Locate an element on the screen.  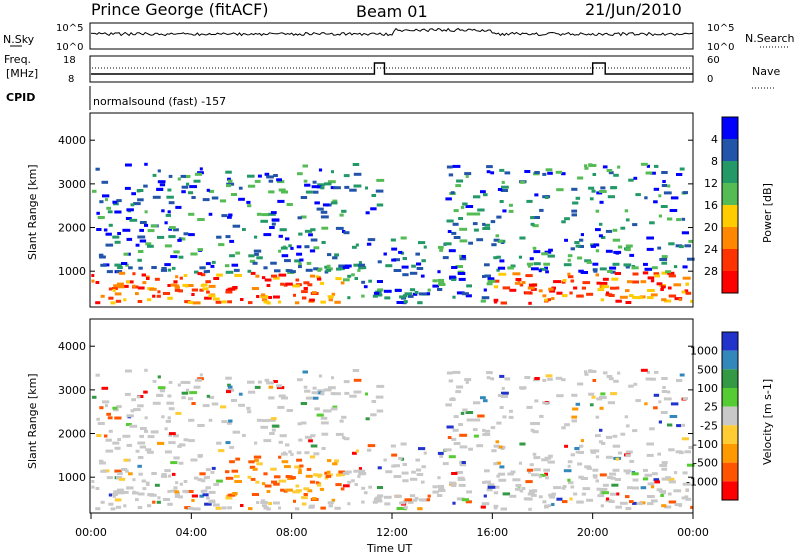
colorbar-tick-label: 16 is located at coordinates (711, 205).